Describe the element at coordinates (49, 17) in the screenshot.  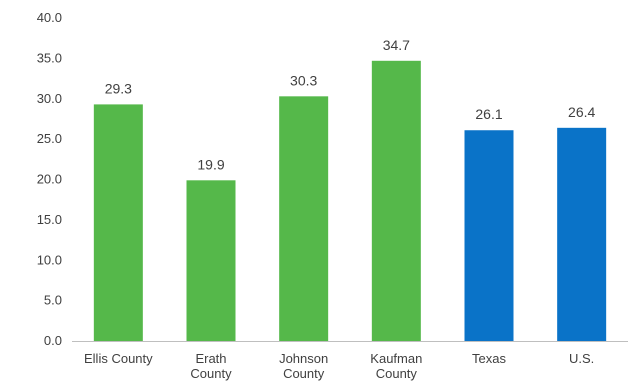
I see `y-tick-label: 40.0` at that location.